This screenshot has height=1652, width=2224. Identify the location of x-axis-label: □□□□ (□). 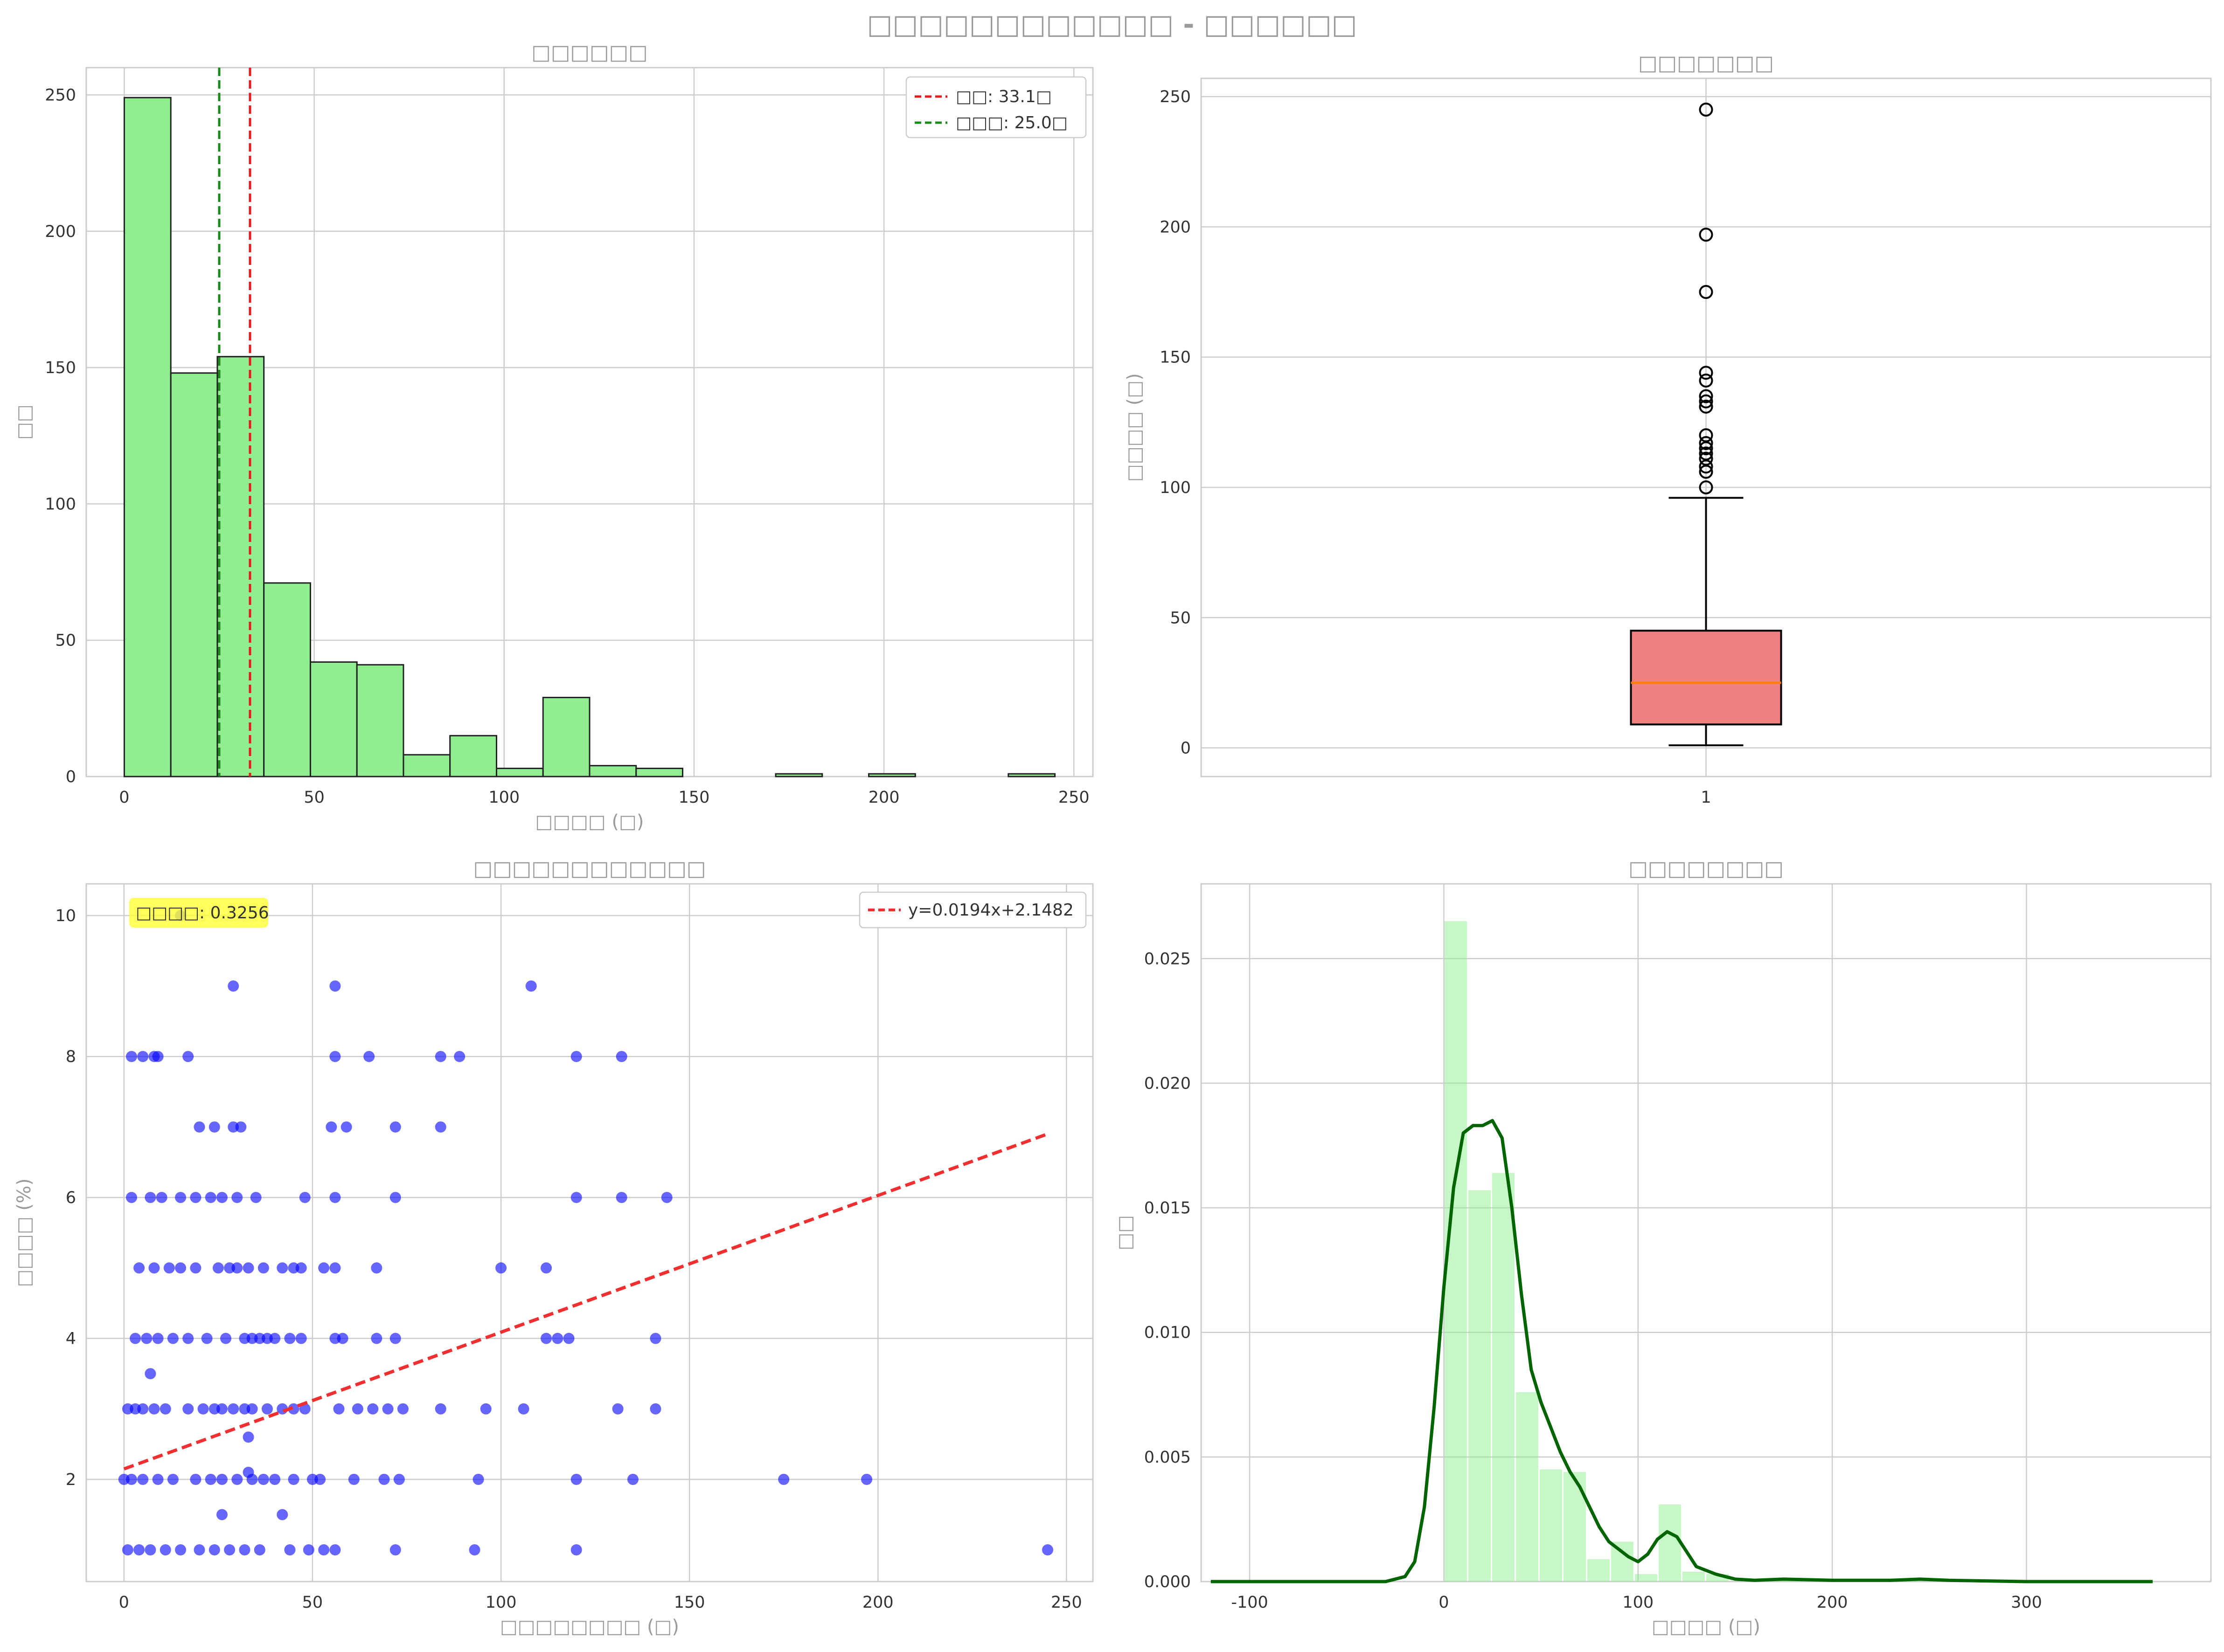
(589, 822).